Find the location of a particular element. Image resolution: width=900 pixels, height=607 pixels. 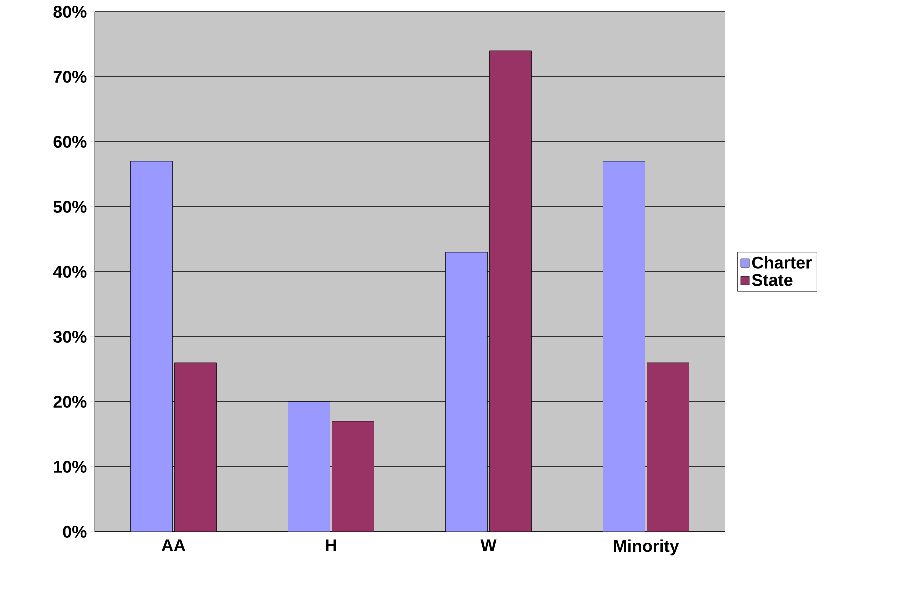

y-tick-label: 0% is located at coordinates (75, 532).